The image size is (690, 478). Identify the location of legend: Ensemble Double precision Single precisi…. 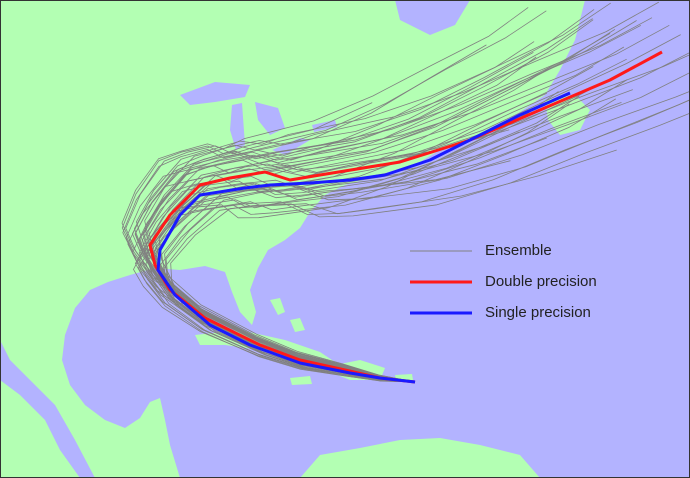
(503, 281).